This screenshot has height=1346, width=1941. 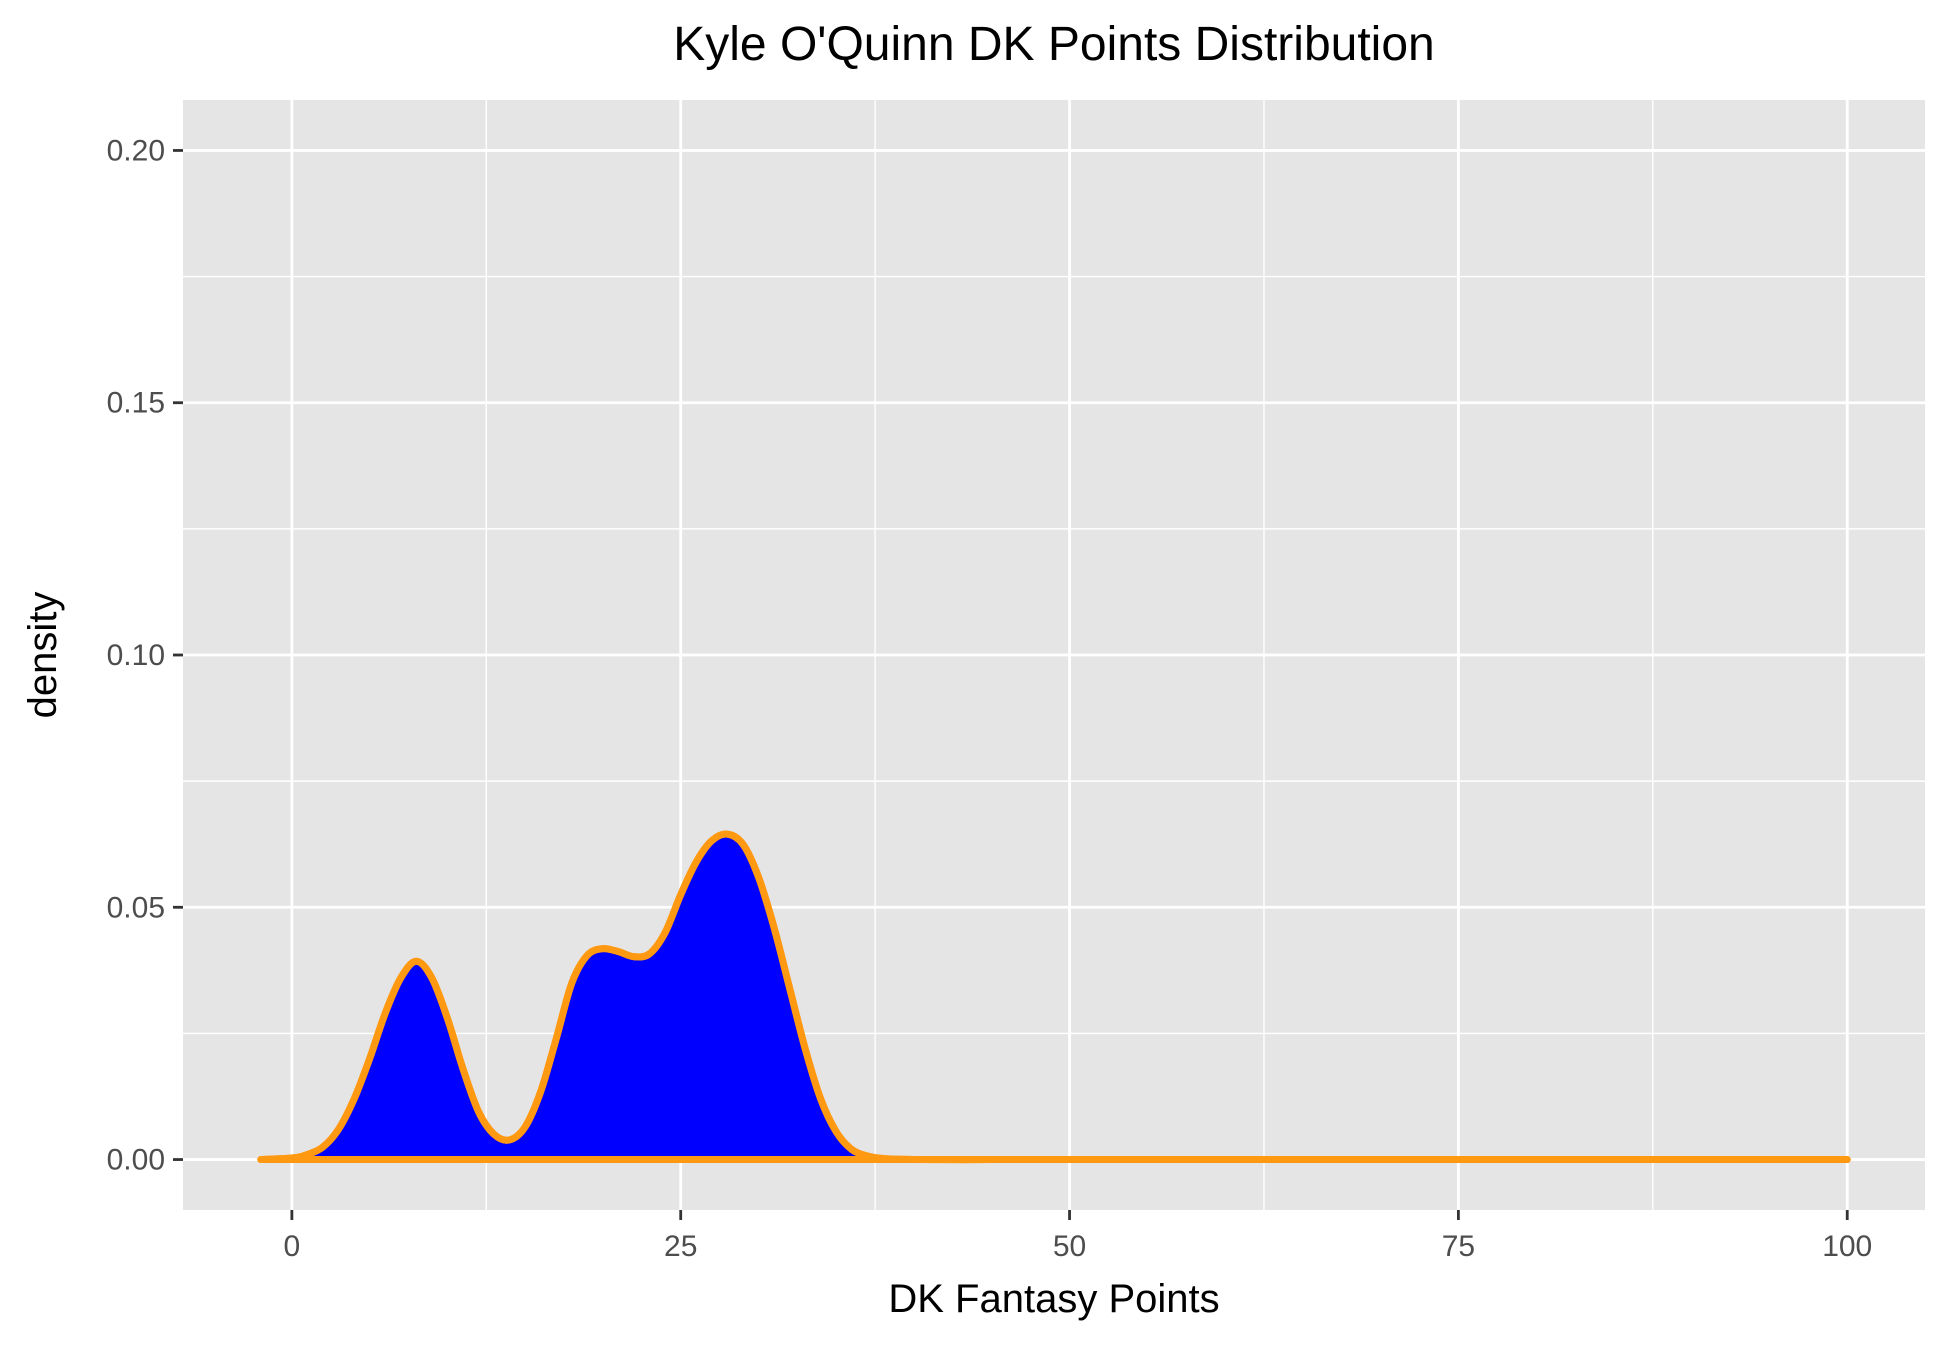 I want to click on y-tick-label: 0.15, so click(x=136, y=403).